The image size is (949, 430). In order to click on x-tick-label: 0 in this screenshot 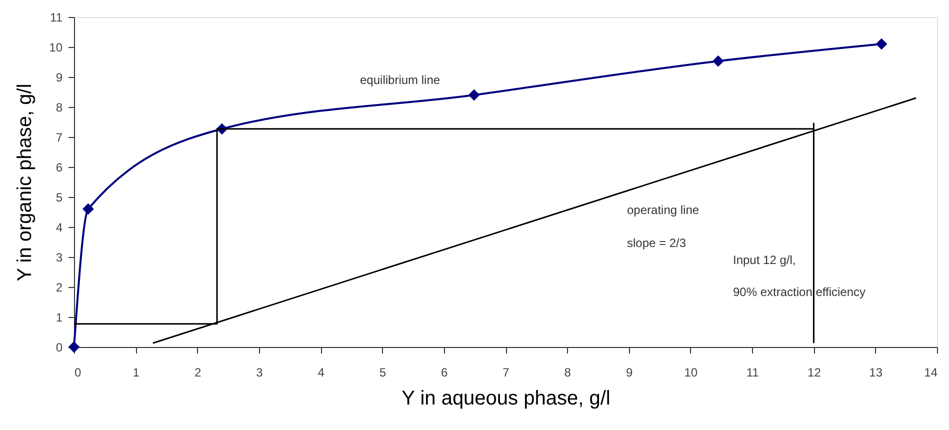, I will do `click(78, 373)`.